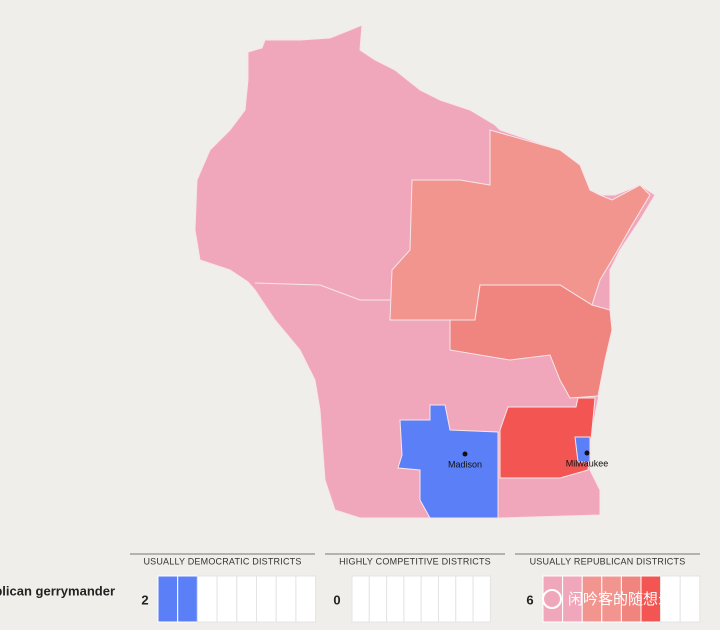 This screenshot has height=630, width=720. What do you see at coordinates (322, 291) in the screenshot?
I see `district-border` at bounding box center [322, 291].